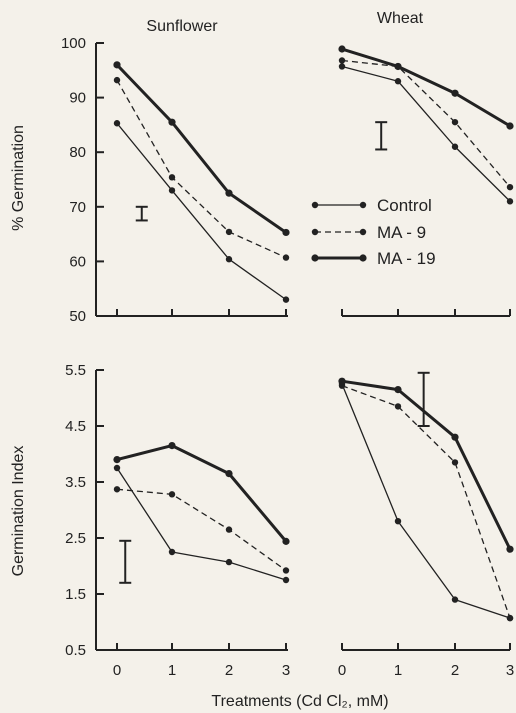 The image size is (516, 713). What do you see at coordinates (75, 594) in the screenshot?
I see `y-tick-label-1: 1.5` at bounding box center [75, 594].